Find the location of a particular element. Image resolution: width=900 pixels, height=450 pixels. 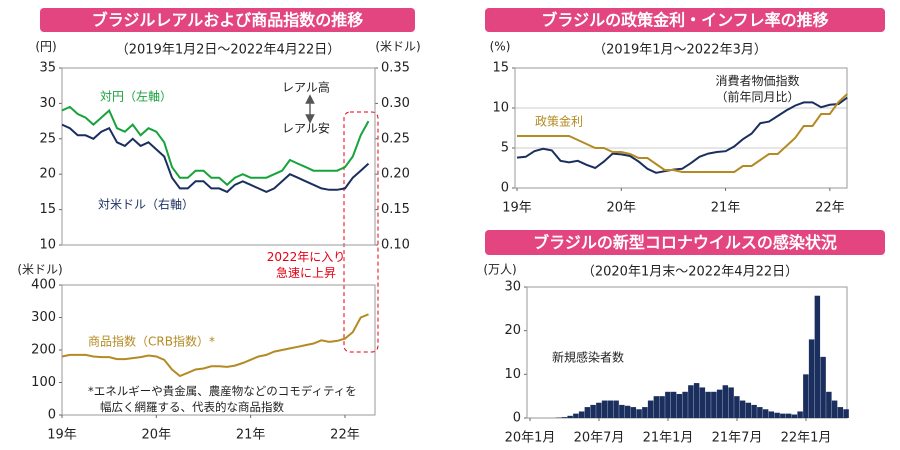

annotation: レアル安 is located at coordinates (306, 128).